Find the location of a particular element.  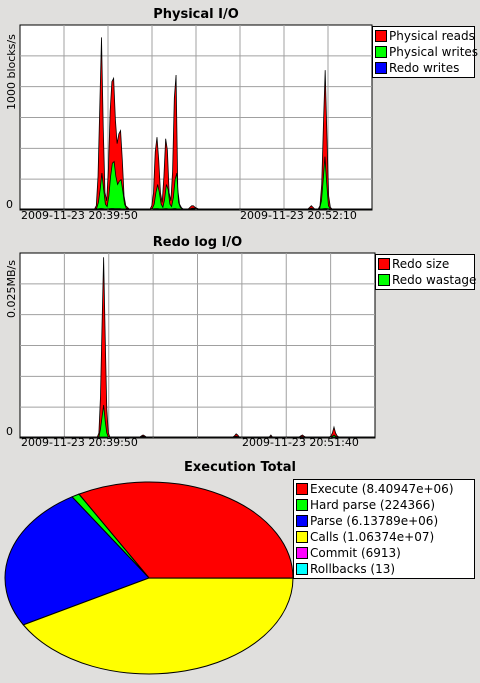

chart3-title: Execution Total is located at coordinates (240, 467).